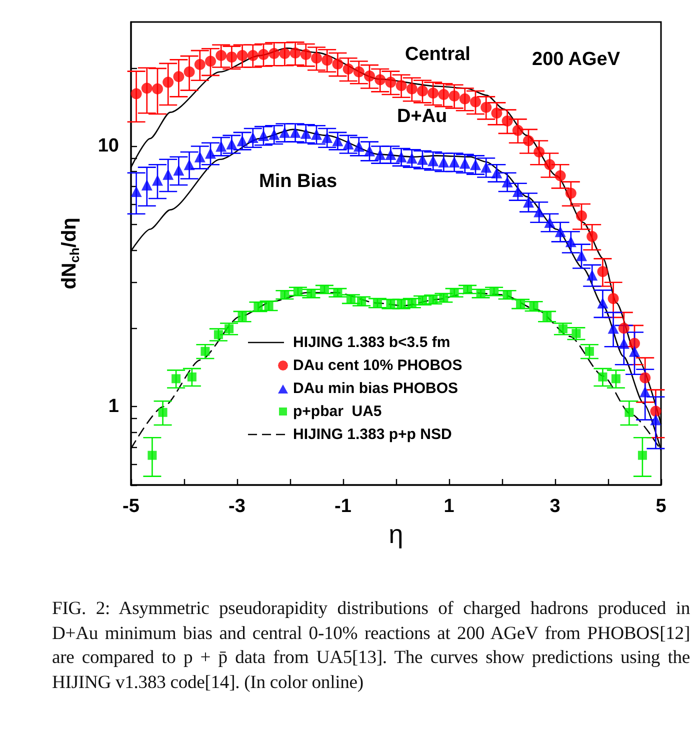 The height and width of the screenshot is (751, 694). What do you see at coordinates (437, 54) in the screenshot?
I see `annotation: Central` at bounding box center [437, 54].